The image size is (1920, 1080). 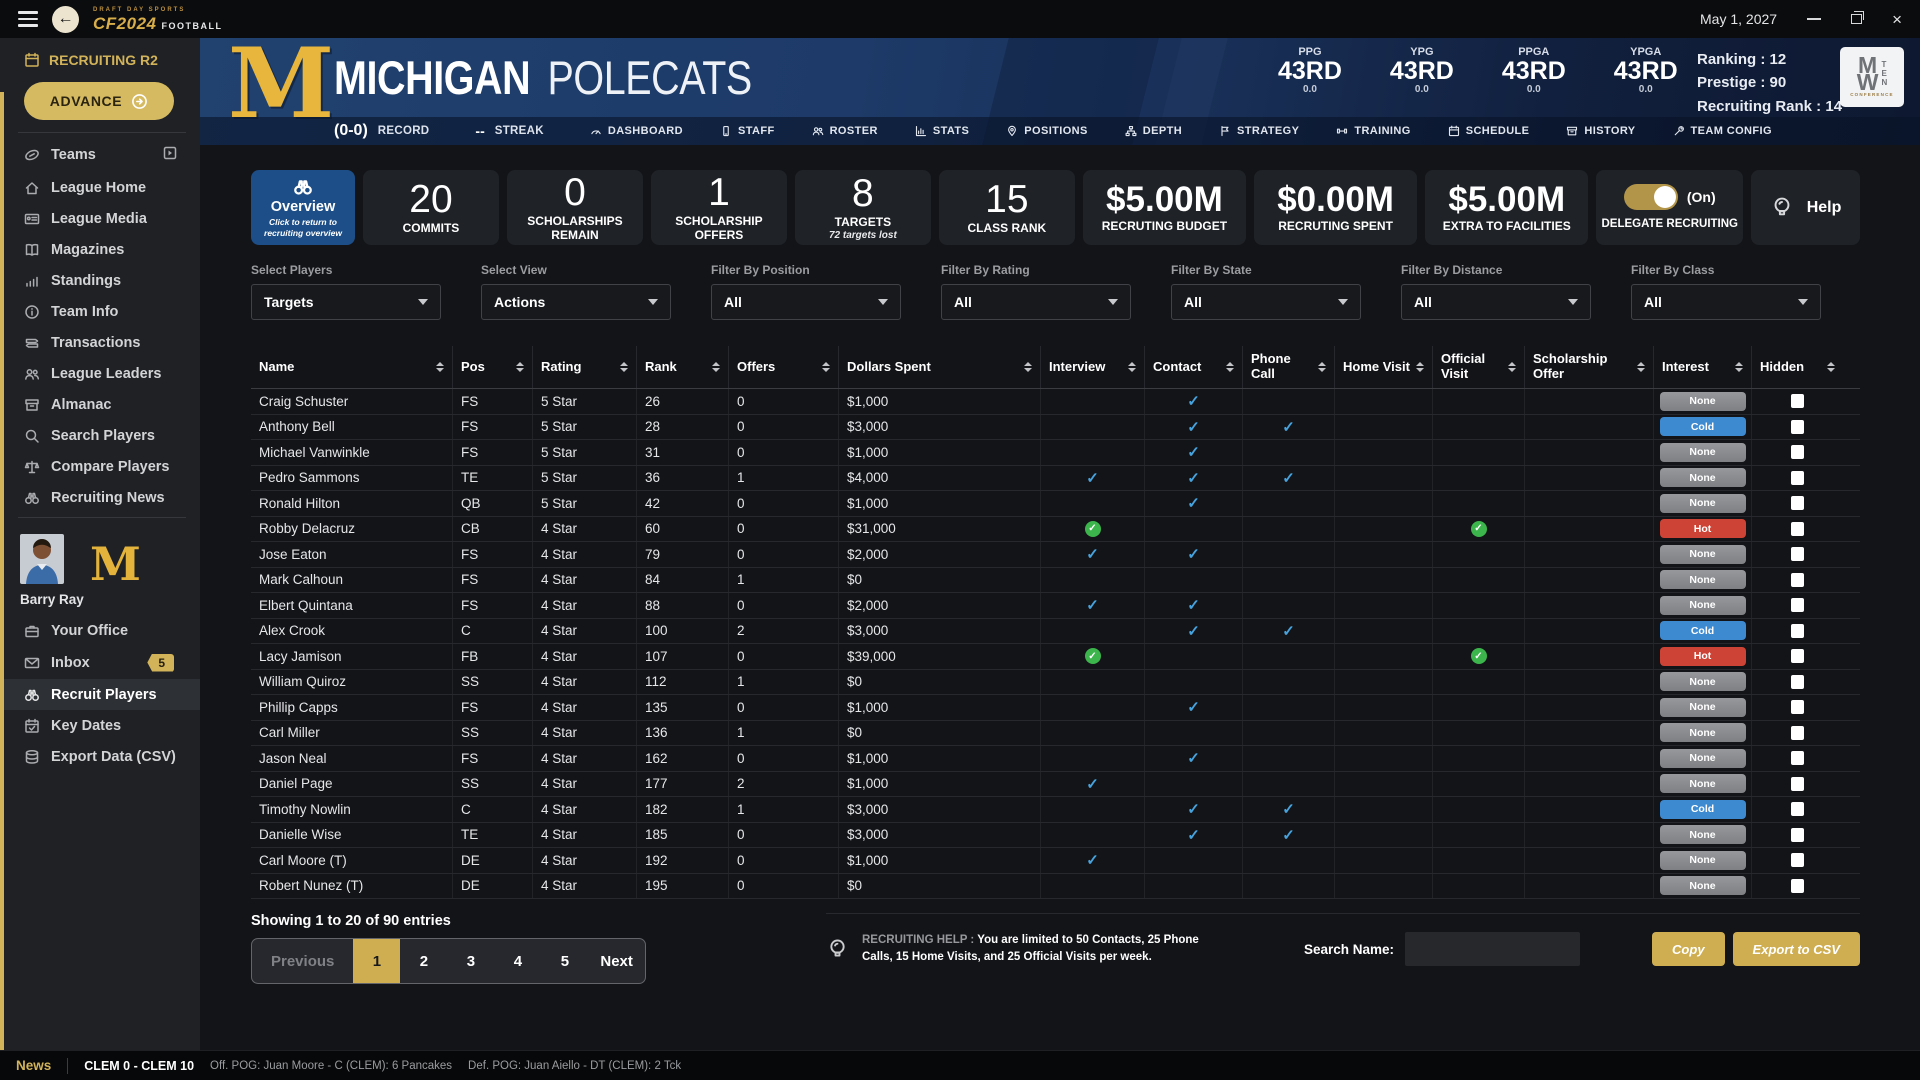 I want to click on nav-depth: DEPTH, so click(x=1153, y=131).